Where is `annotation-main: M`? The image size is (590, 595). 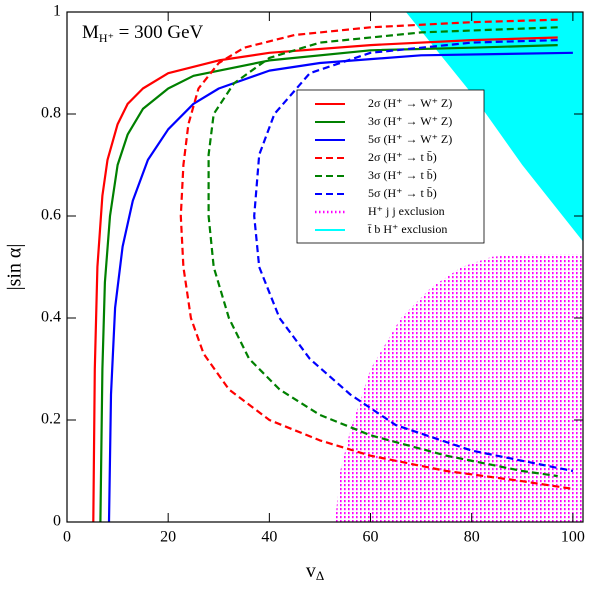
annotation-main: M is located at coordinates (90, 32).